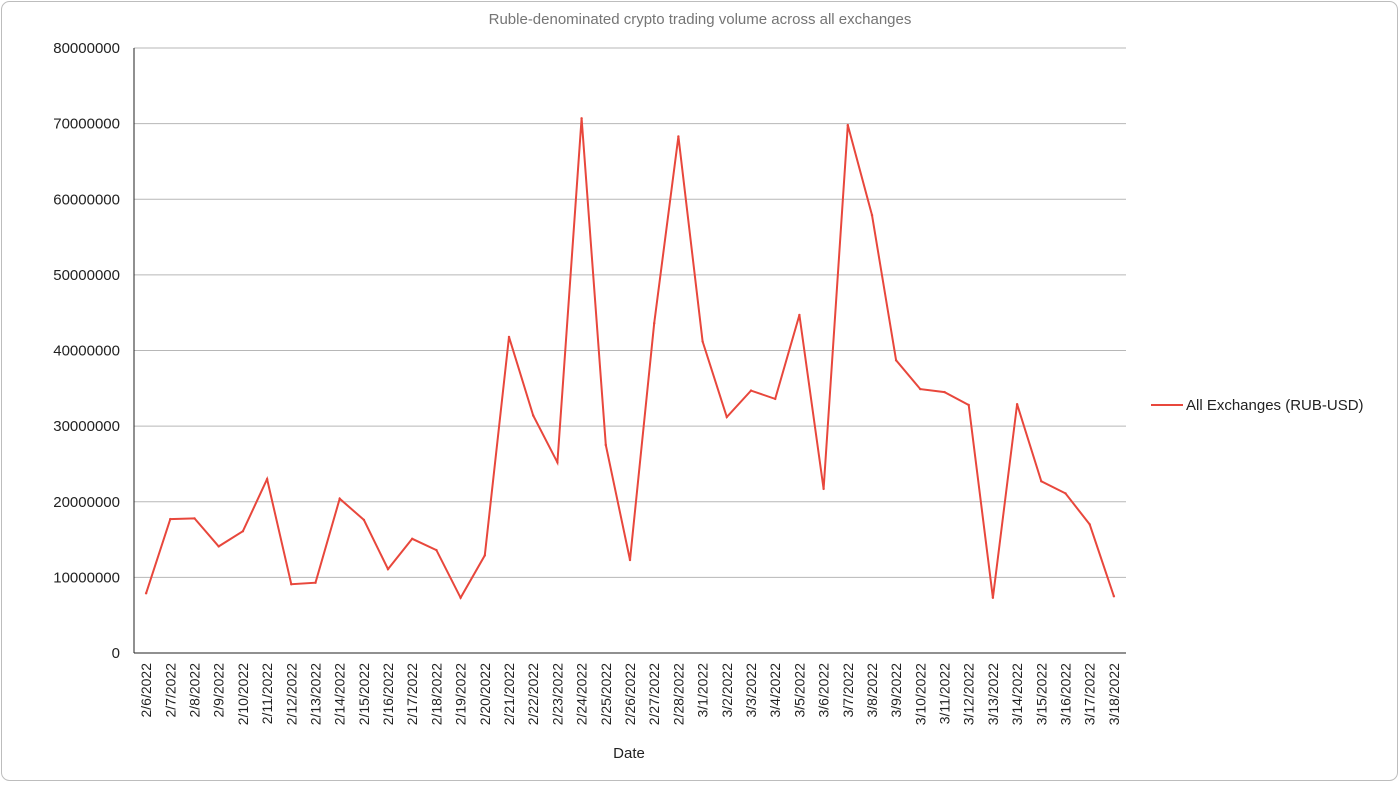 The image size is (1400, 791). What do you see at coordinates (727, 690) in the screenshot?
I see `x-tick-label: 3/2/2022` at bounding box center [727, 690].